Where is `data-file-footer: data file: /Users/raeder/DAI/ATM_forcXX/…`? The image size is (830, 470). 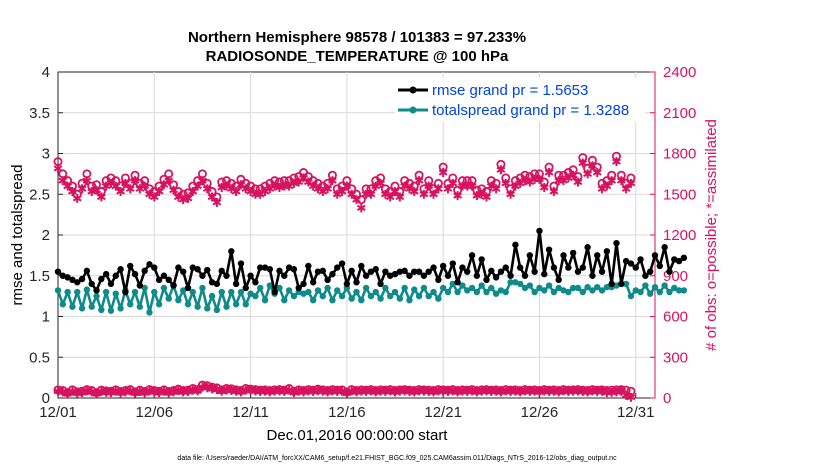
data-file-footer: data file: /Users/raeder/DAI/ATM_forcXX/… is located at coordinates (397, 458).